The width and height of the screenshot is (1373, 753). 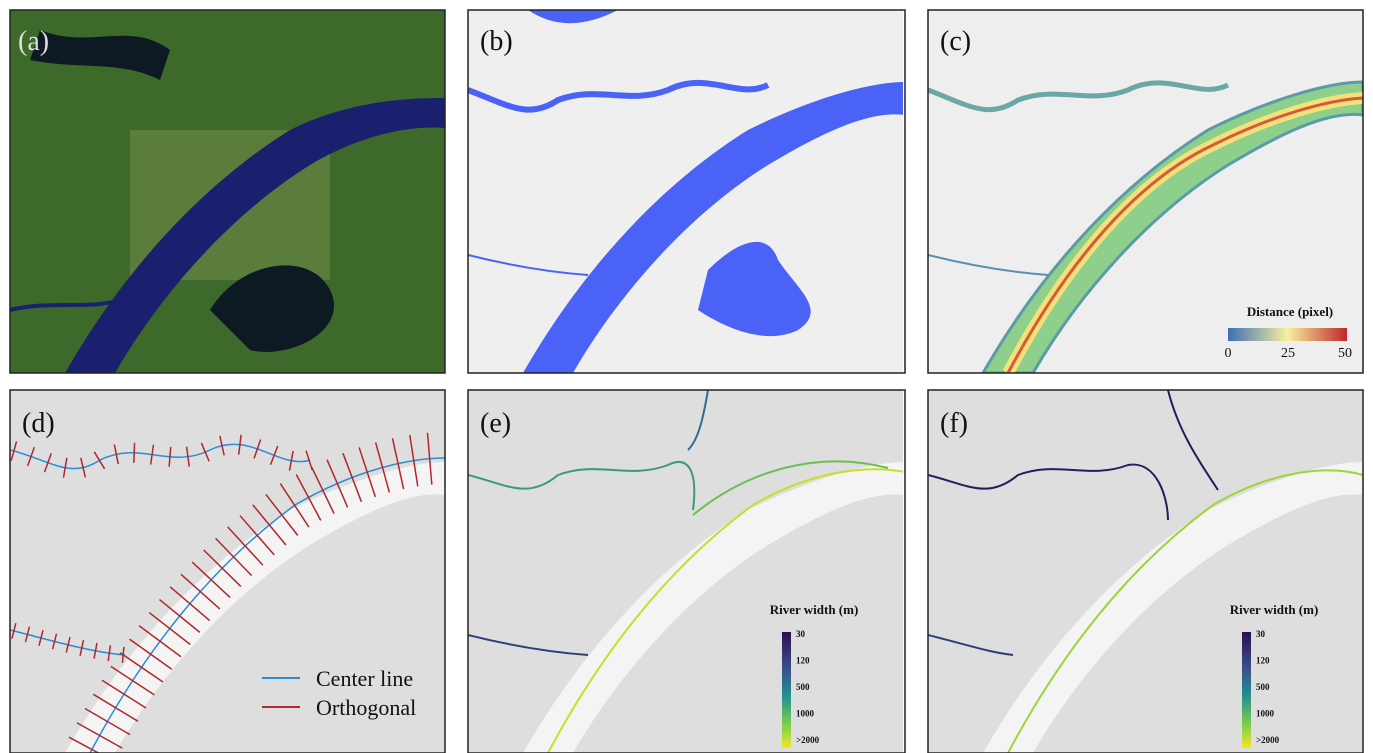 I want to click on distance-max, so click(x=1184, y=234).